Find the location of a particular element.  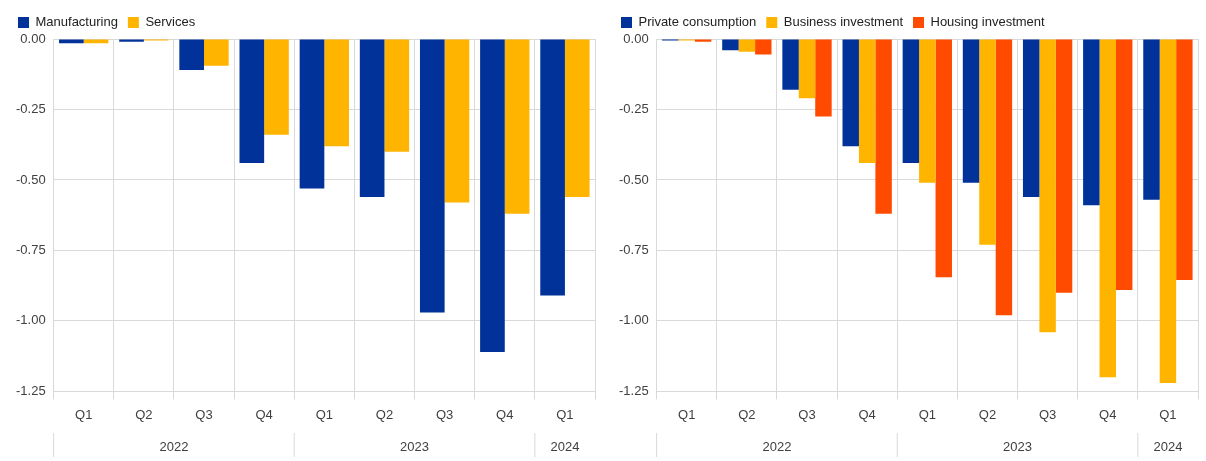

legend-label: Services is located at coordinates (170, 22).